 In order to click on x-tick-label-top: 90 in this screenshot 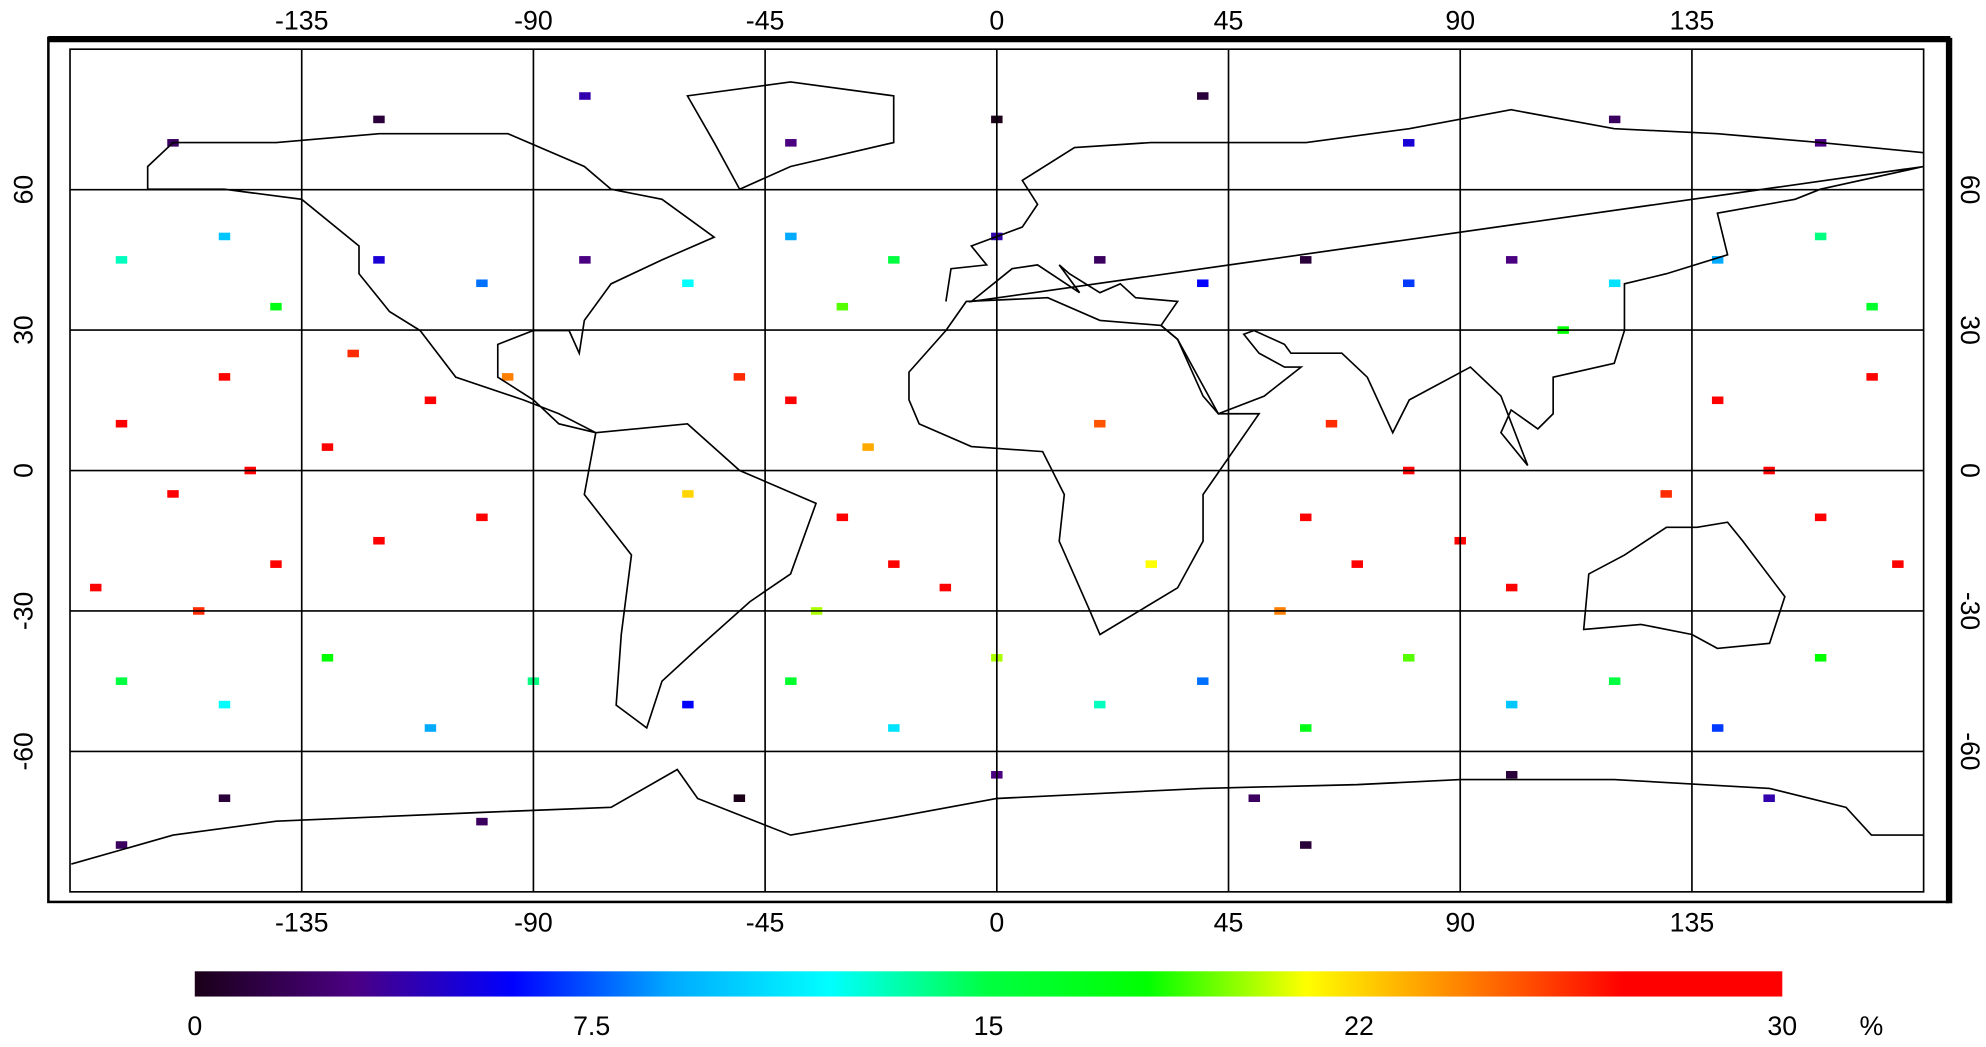, I will do `click(1460, 21)`.